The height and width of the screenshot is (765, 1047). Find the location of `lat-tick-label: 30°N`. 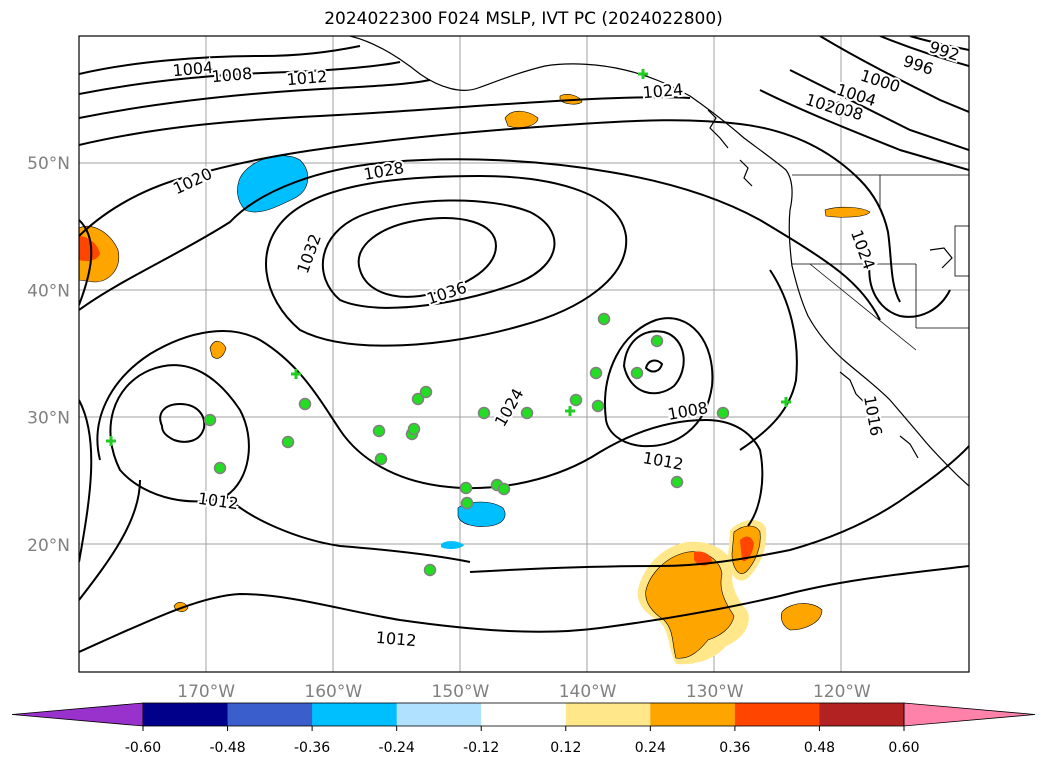

lat-tick-label: 30°N is located at coordinates (48, 419).